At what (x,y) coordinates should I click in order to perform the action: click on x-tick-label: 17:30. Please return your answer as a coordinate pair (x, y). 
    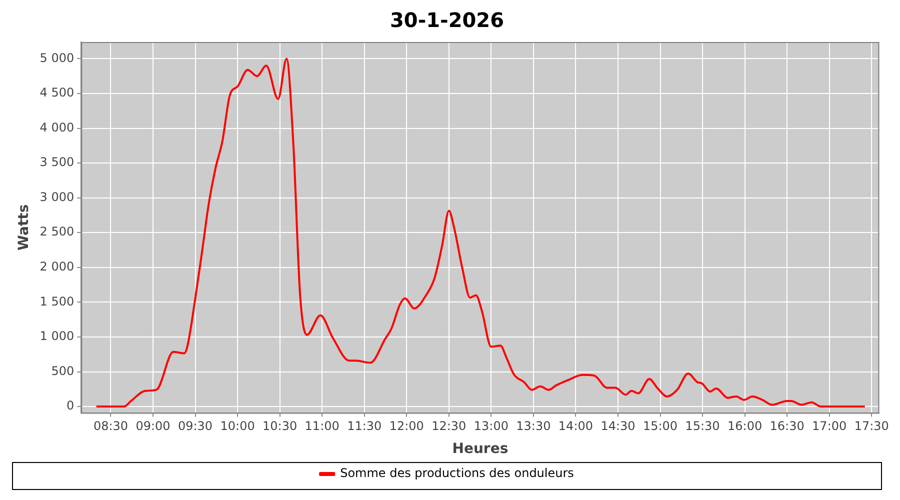
    Looking at the image, I should click on (871, 426).